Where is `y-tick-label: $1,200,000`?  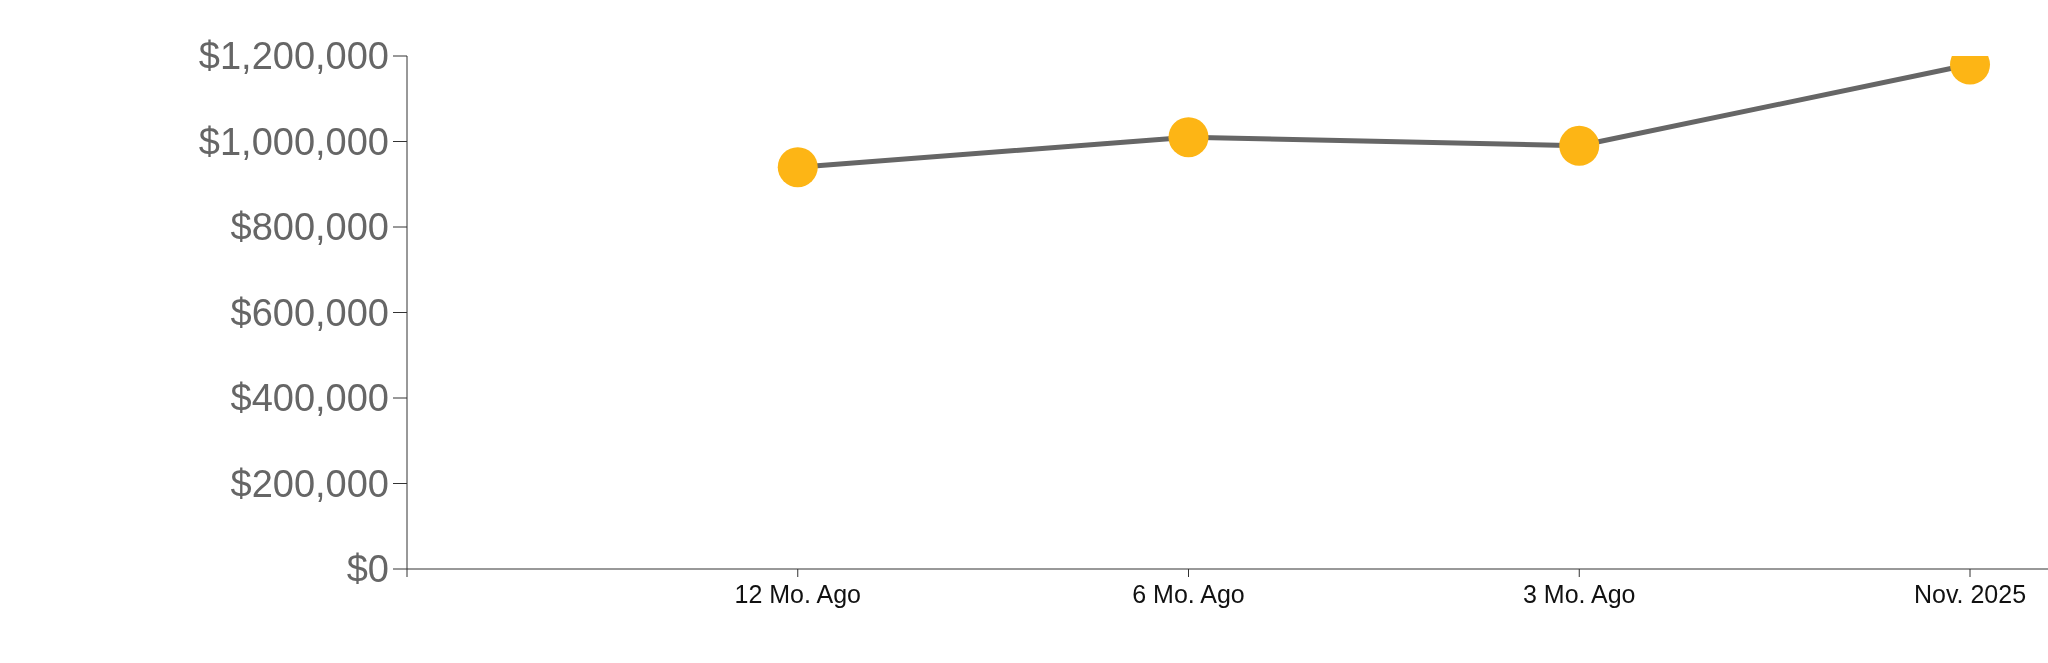 y-tick-label: $1,200,000 is located at coordinates (293, 56).